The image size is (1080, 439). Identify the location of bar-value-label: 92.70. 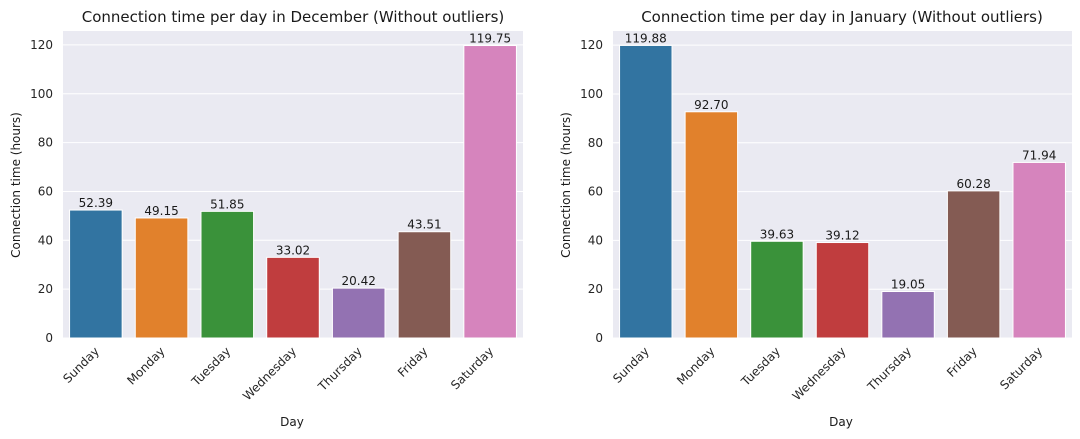
(711, 105).